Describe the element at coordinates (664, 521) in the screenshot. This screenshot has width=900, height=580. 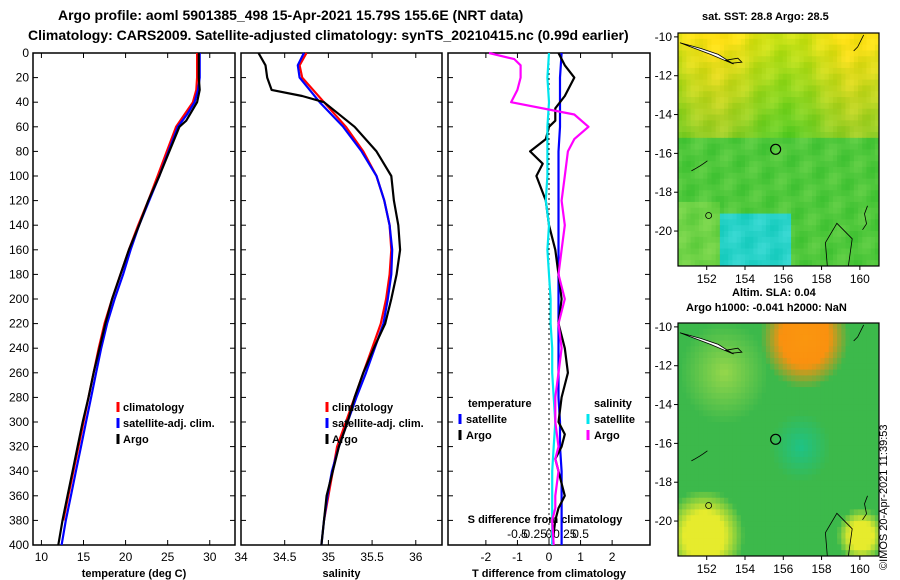
I see `map-y-tick-label: -20` at that location.